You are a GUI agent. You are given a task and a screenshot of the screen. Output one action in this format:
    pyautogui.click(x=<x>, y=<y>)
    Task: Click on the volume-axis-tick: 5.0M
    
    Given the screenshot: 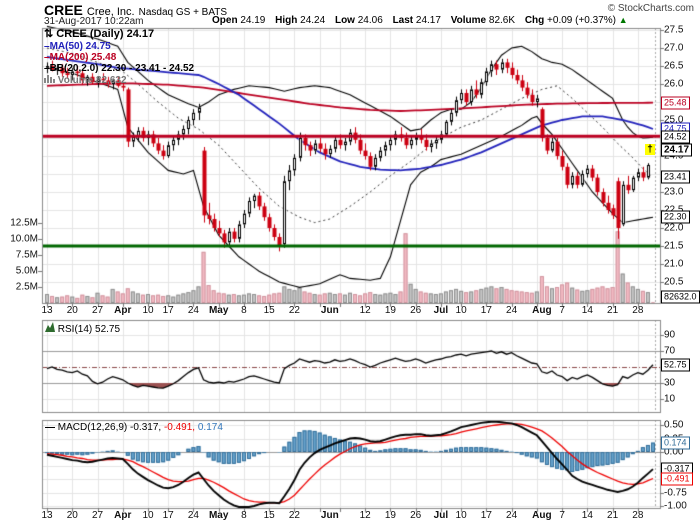 What is the action you would take?
    pyautogui.click(x=26, y=271)
    